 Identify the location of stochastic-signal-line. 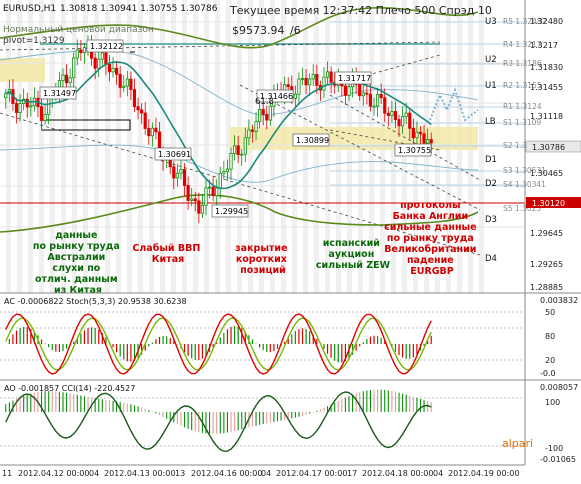
(218, 344).